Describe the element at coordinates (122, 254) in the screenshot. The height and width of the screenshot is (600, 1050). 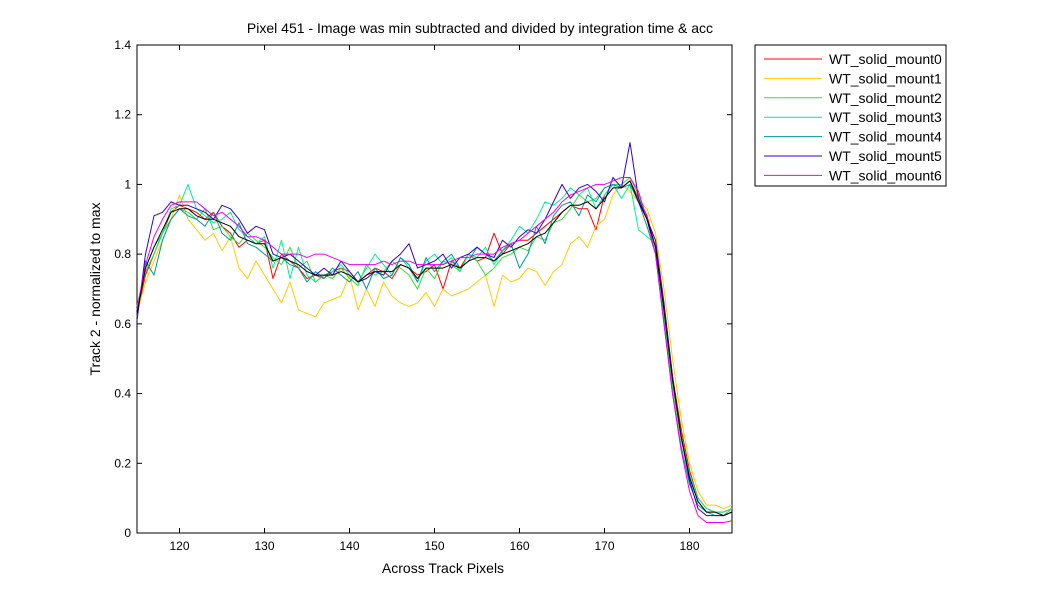
I see `y-tick-label: 0.8` at that location.